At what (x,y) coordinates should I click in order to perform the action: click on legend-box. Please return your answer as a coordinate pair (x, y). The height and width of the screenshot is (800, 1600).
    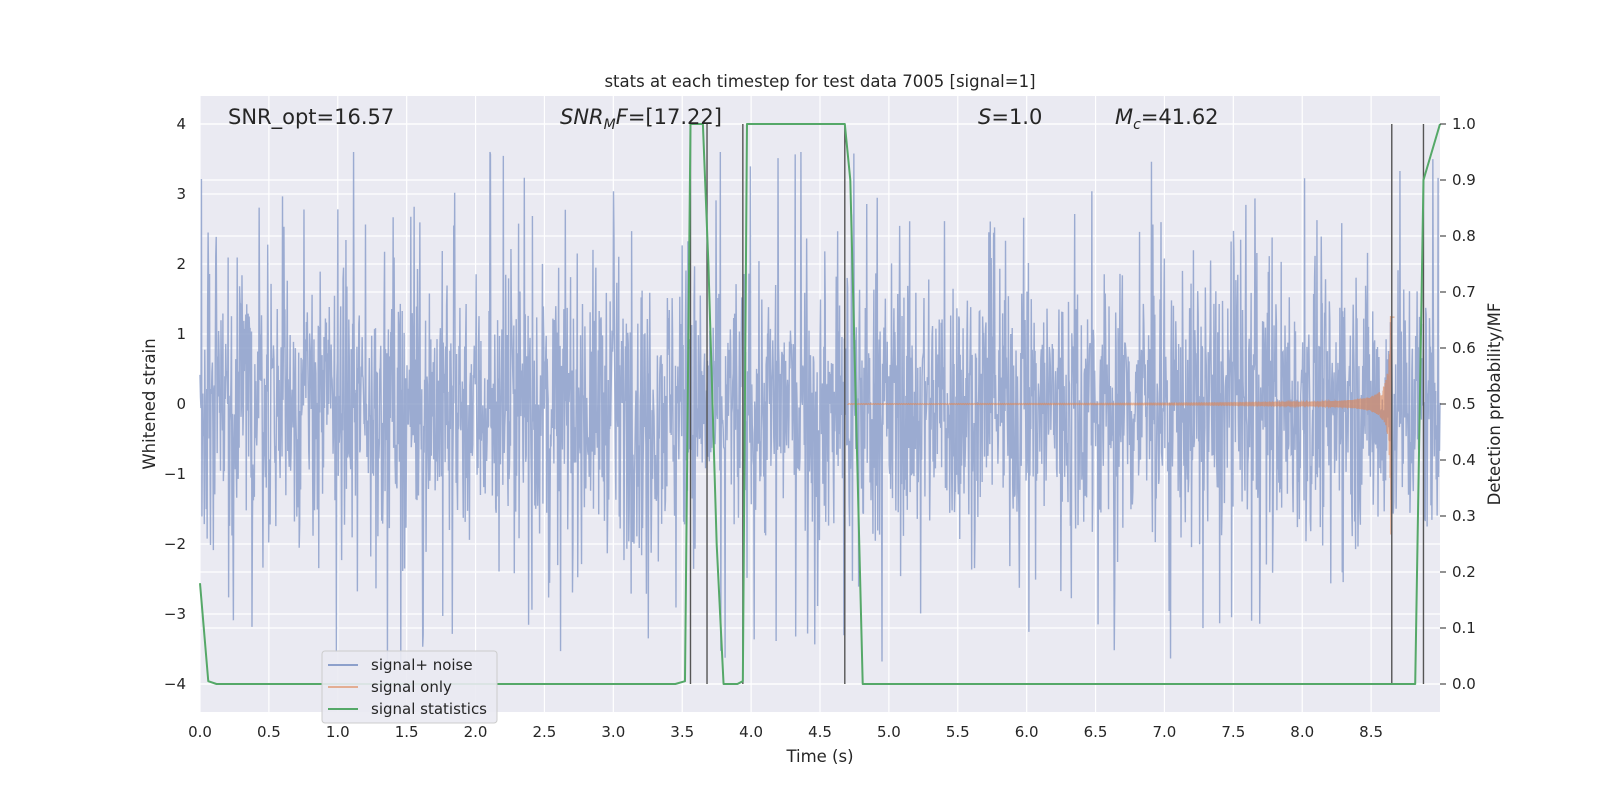
    Looking at the image, I should click on (409, 687).